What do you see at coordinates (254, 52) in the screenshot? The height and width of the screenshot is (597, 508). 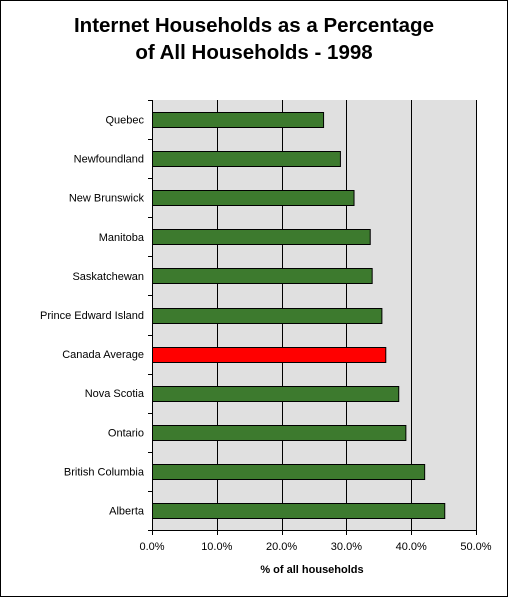 I see `chart-title-line-2: of All Households - 1998` at bounding box center [254, 52].